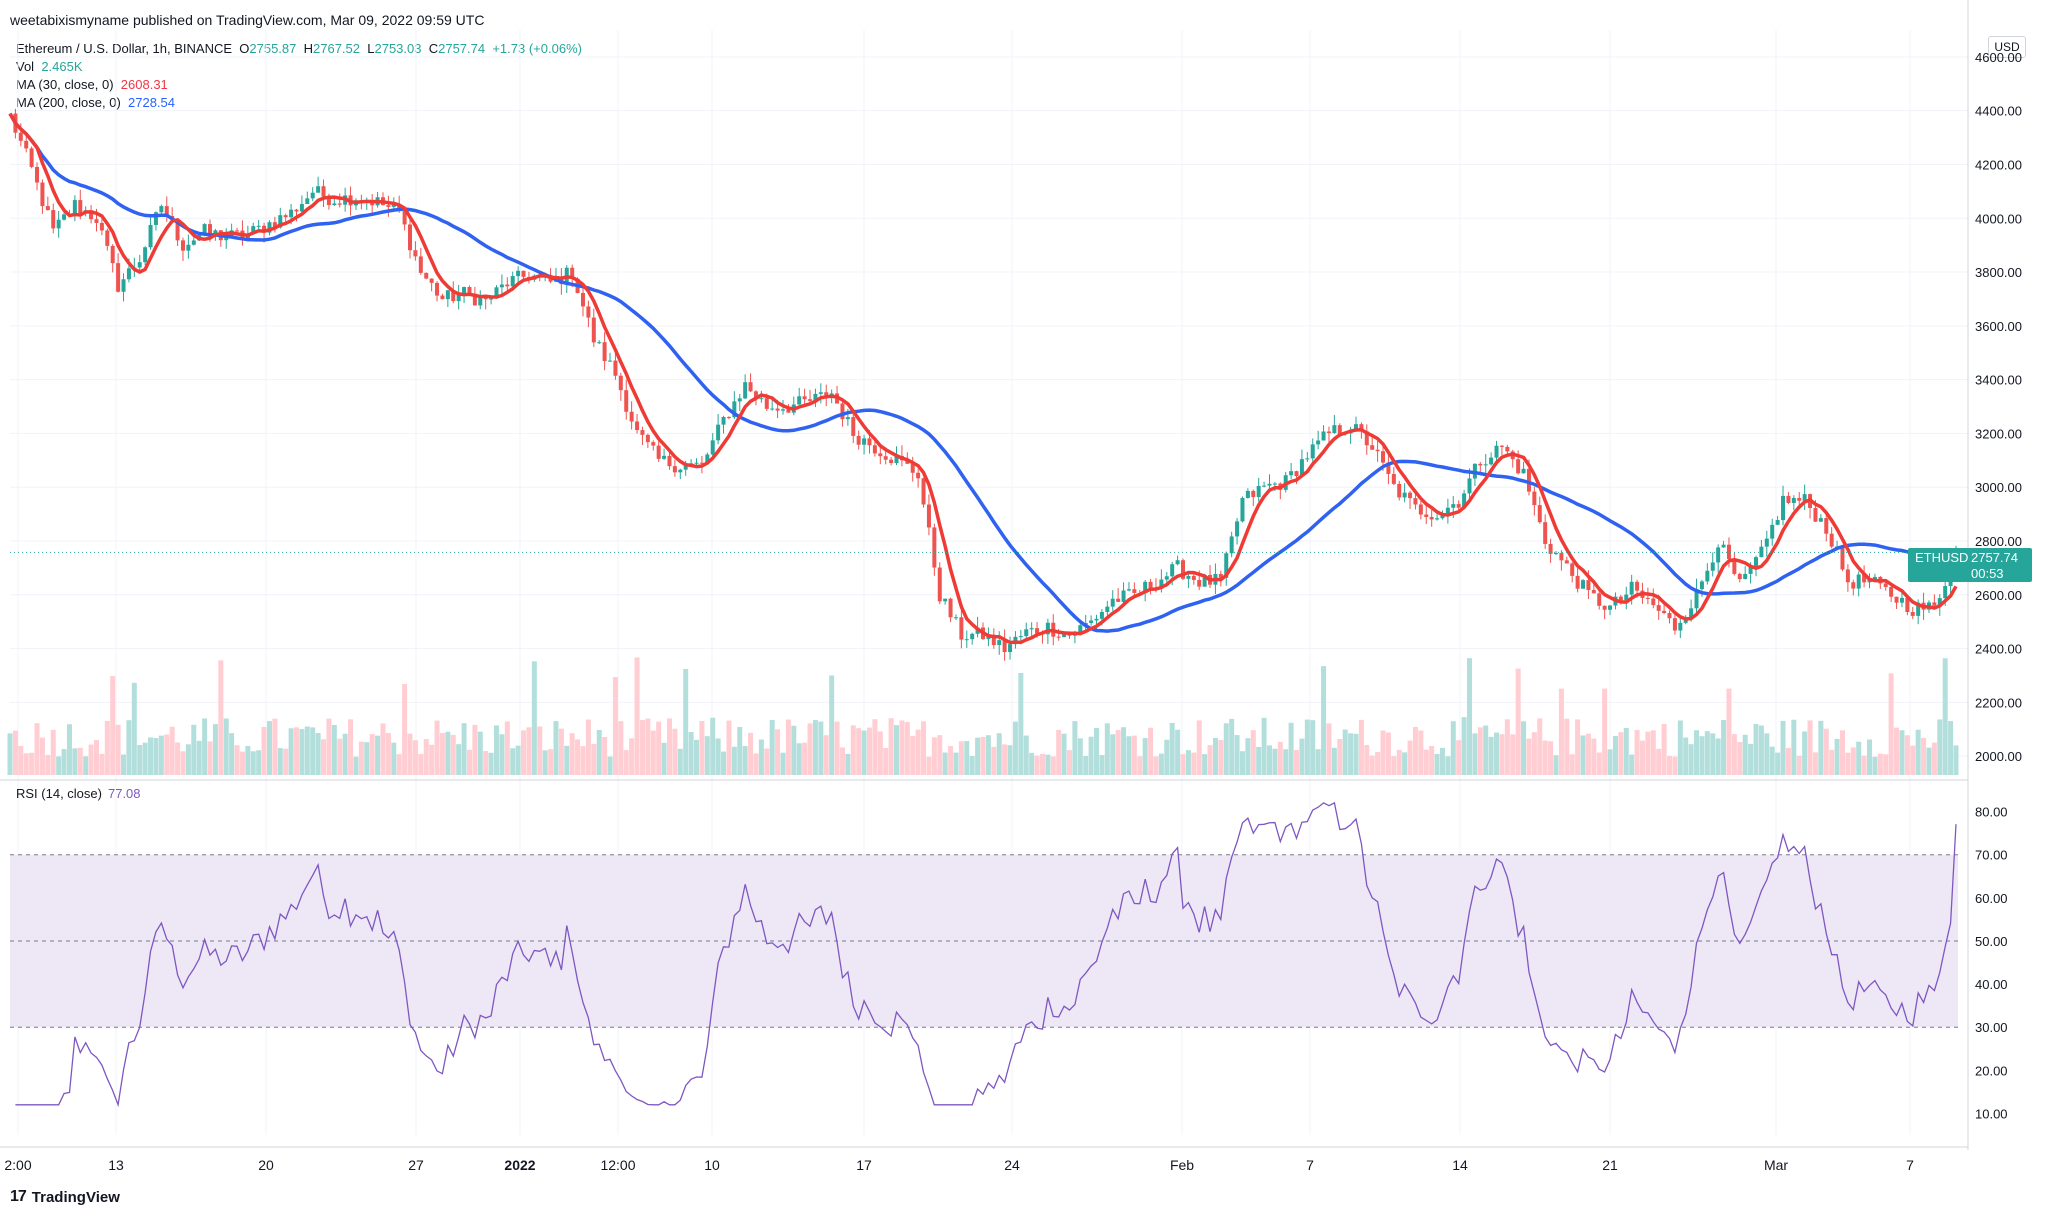  What do you see at coordinates (299, 67) in the screenshot?
I see `legend-vol-row: Vol 2.465K` at bounding box center [299, 67].